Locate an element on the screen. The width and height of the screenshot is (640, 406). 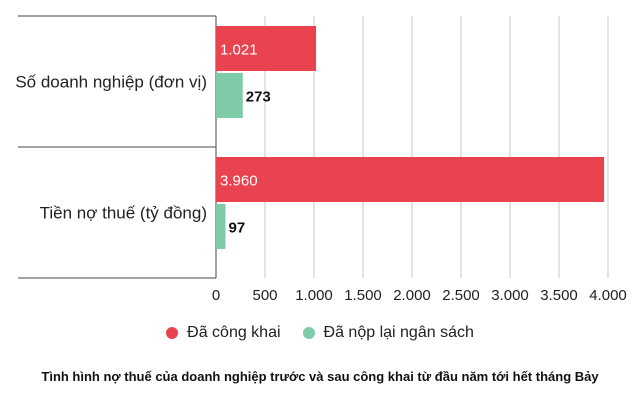
category-label: Số doanh nghiệp (đơn vị) is located at coordinates (111, 82).